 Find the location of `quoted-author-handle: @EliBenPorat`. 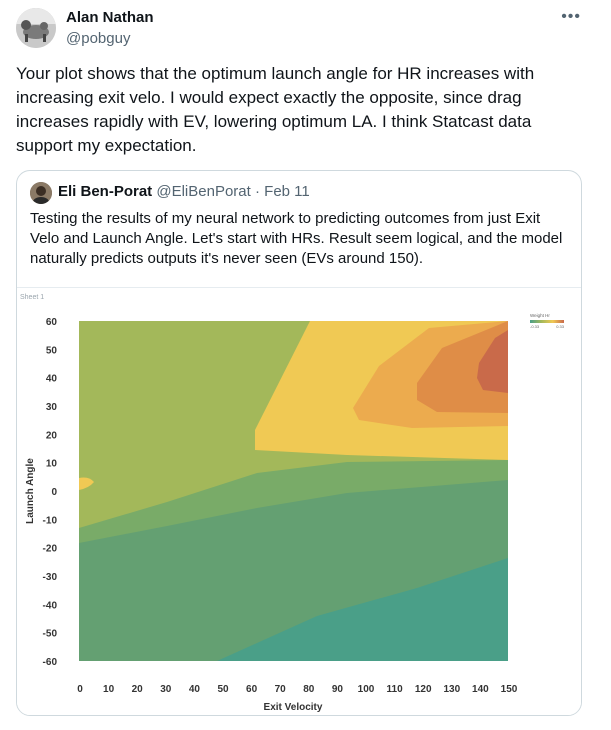

quoted-author-handle: @EliBenPorat is located at coordinates (203, 191).